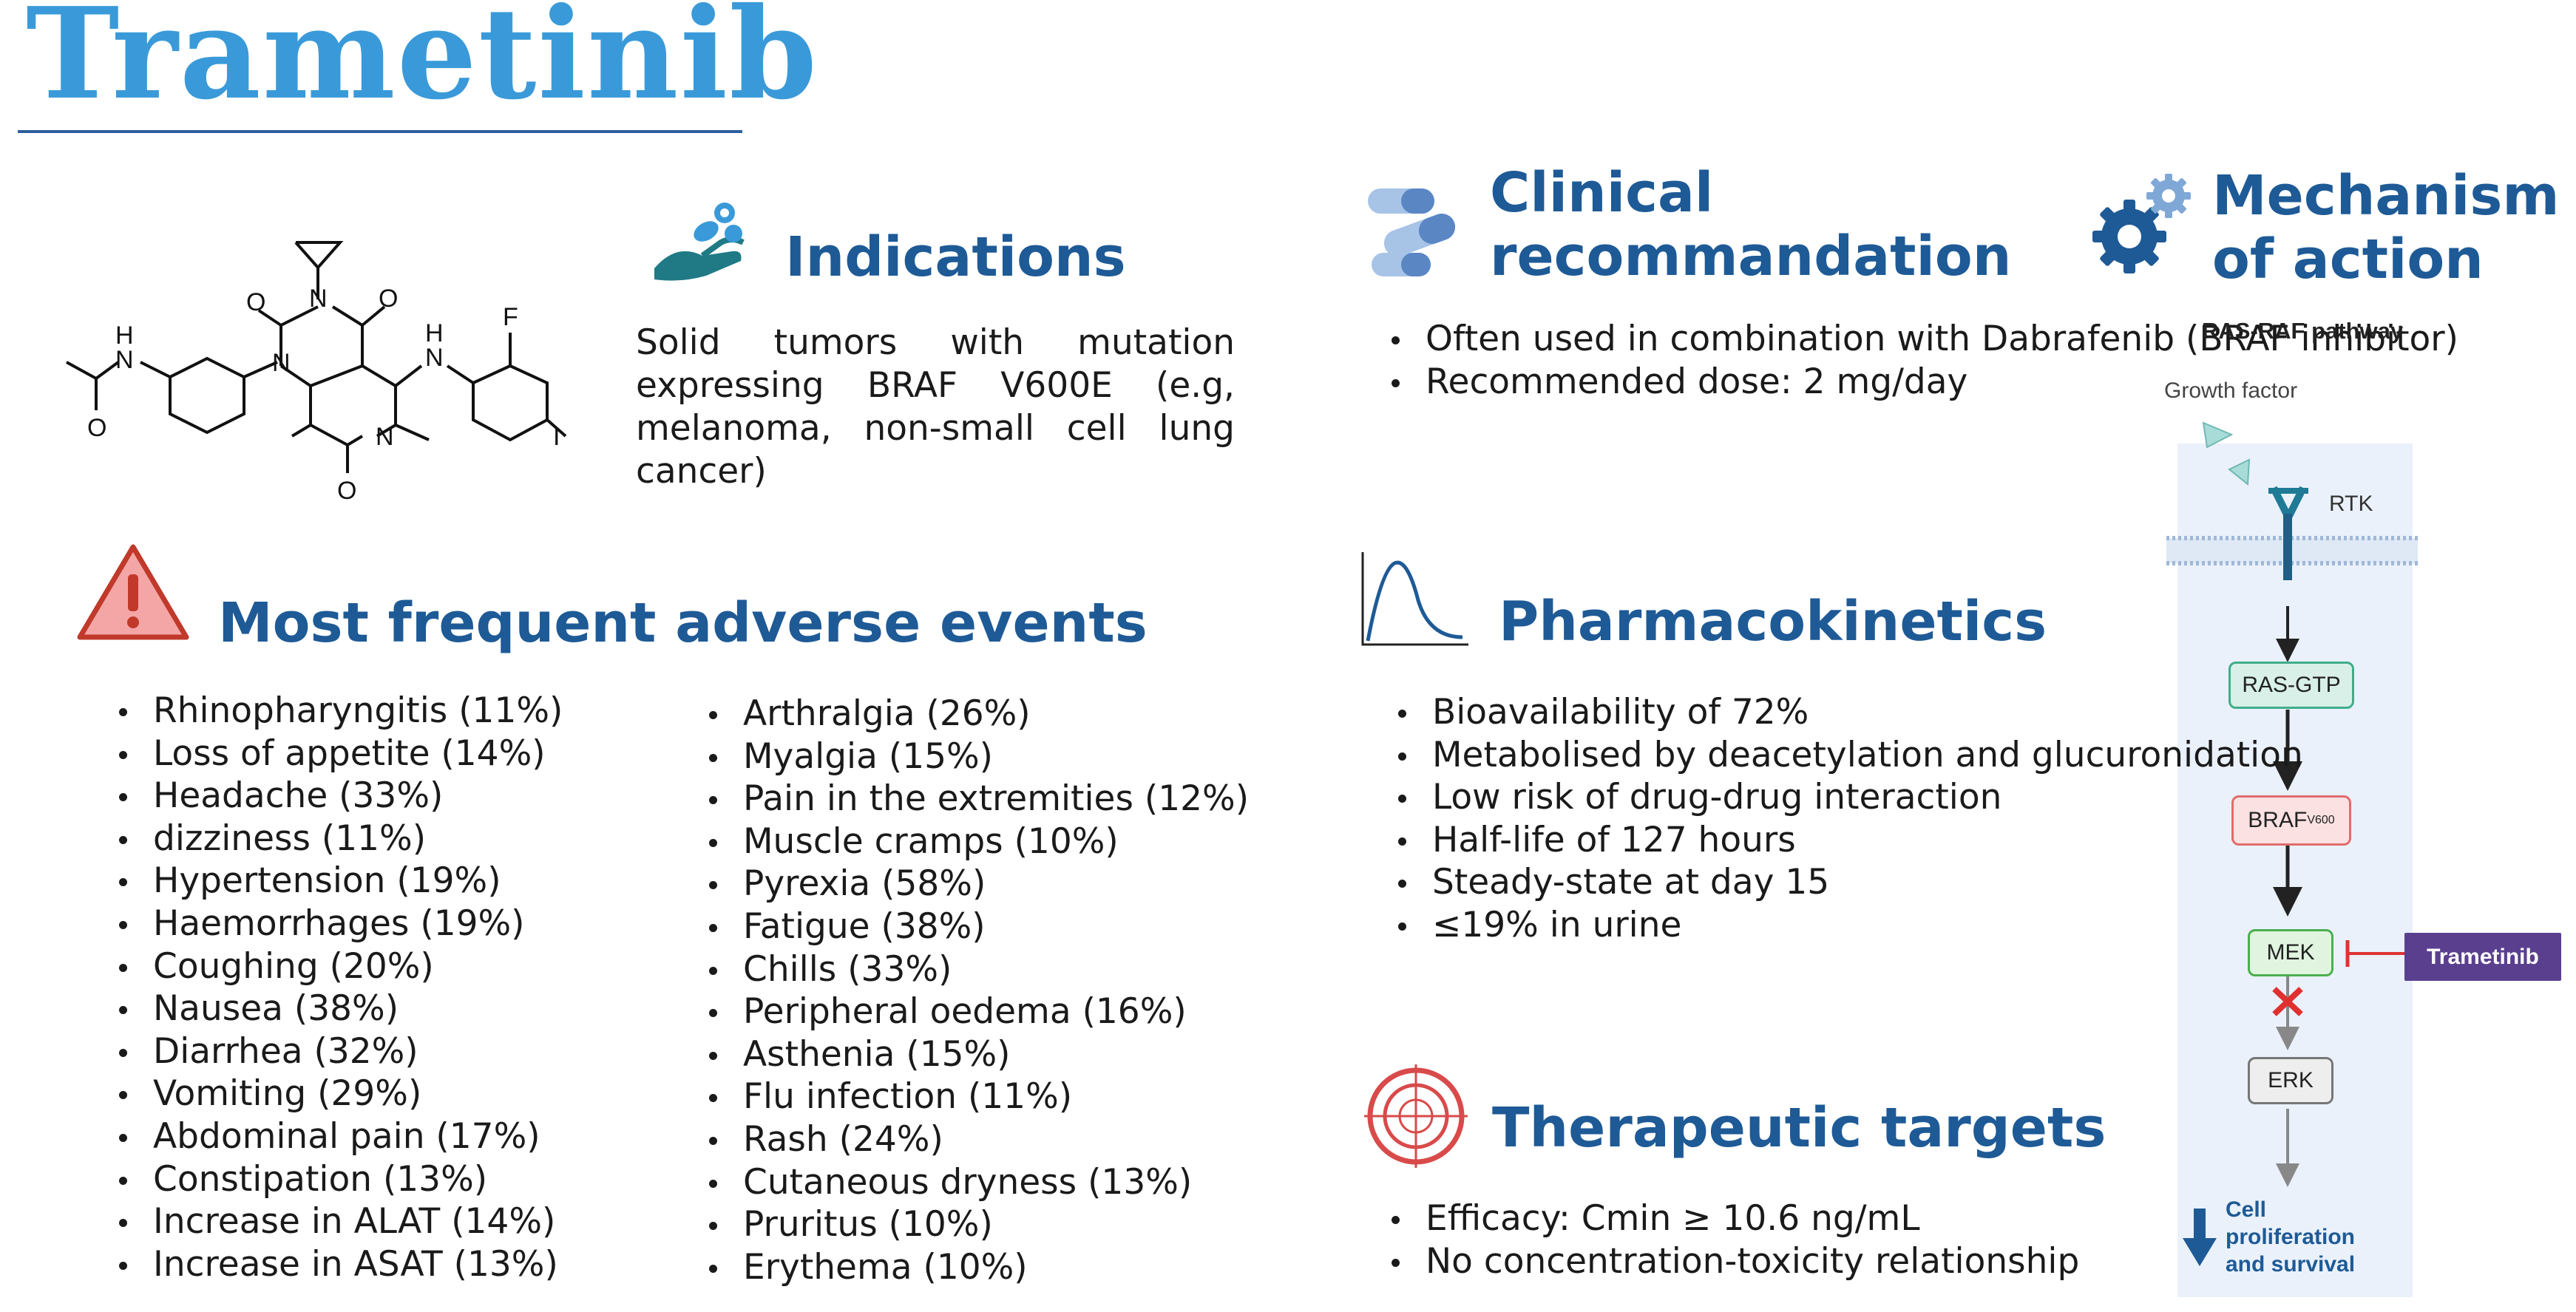 This screenshot has height=1312, width=2576. I want to click on list-item: Half-life of 127 hours, so click(1713, 840).